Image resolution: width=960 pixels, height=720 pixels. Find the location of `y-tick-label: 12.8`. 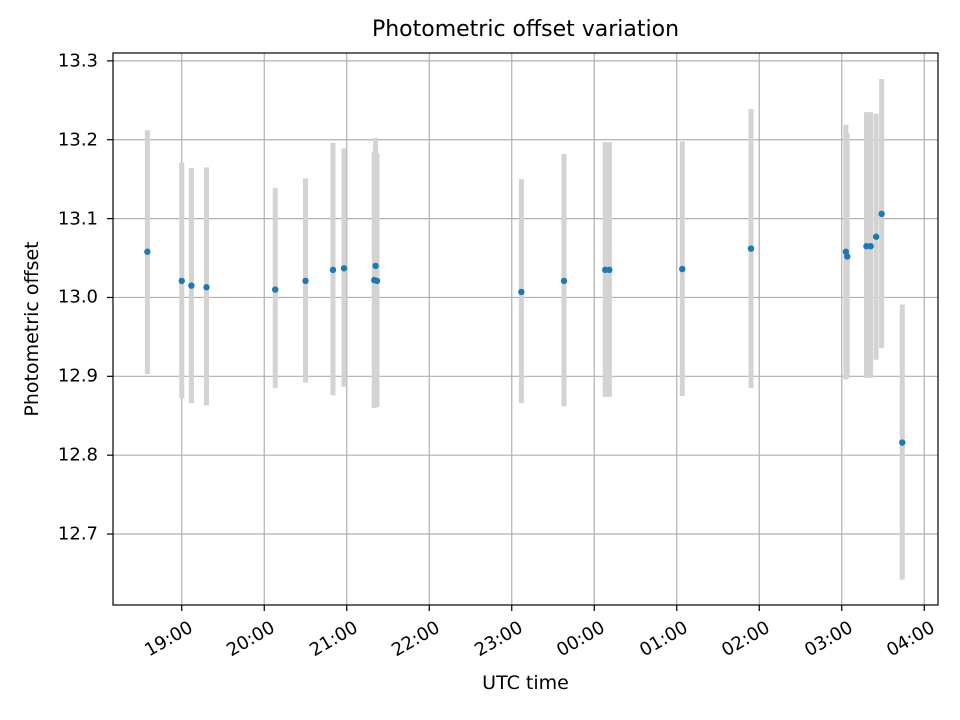

y-tick-label: 12.8 is located at coordinates (77, 455).